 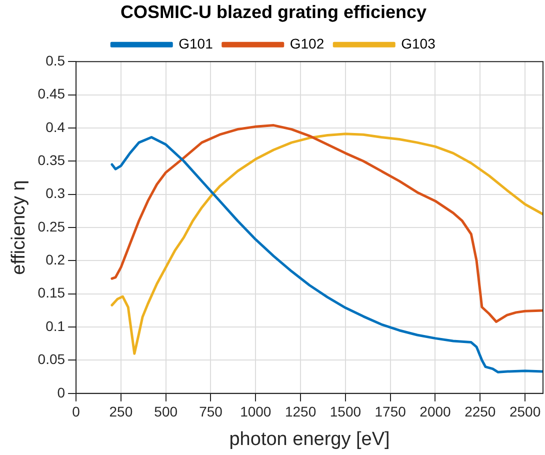 What do you see at coordinates (436, 412) in the screenshot?
I see `x-tick-label: 2000` at bounding box center [436, 412].